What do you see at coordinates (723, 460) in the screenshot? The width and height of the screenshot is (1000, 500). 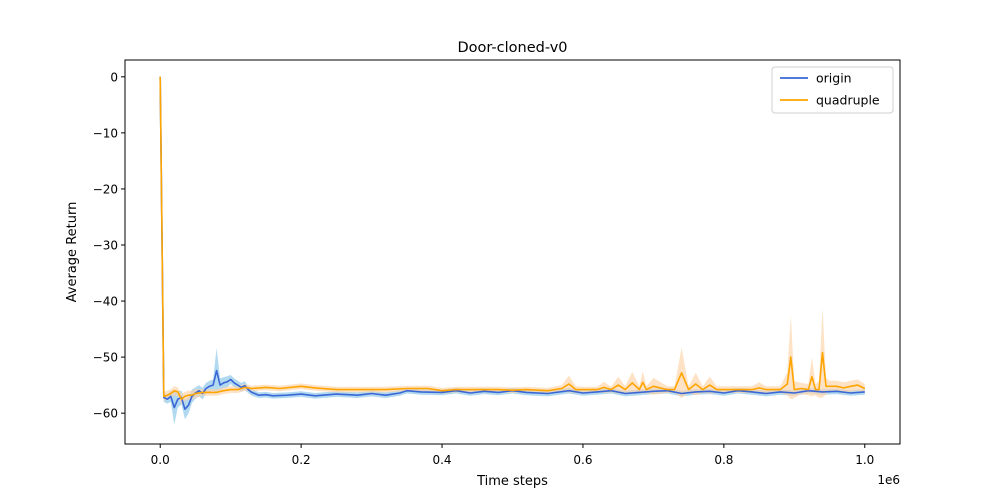 I see `x-tick-label: 0.8` at bounding box center [723, 460].